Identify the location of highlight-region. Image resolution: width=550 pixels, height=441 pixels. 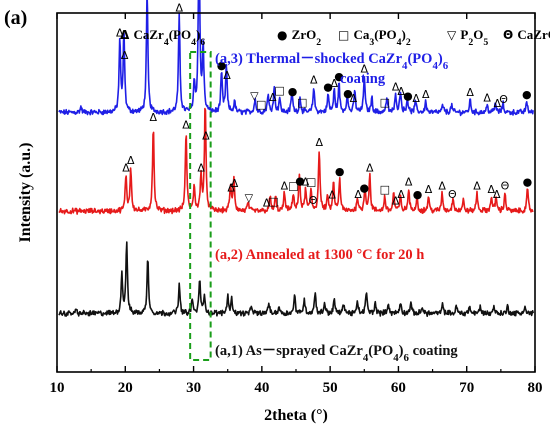
(200, 206).